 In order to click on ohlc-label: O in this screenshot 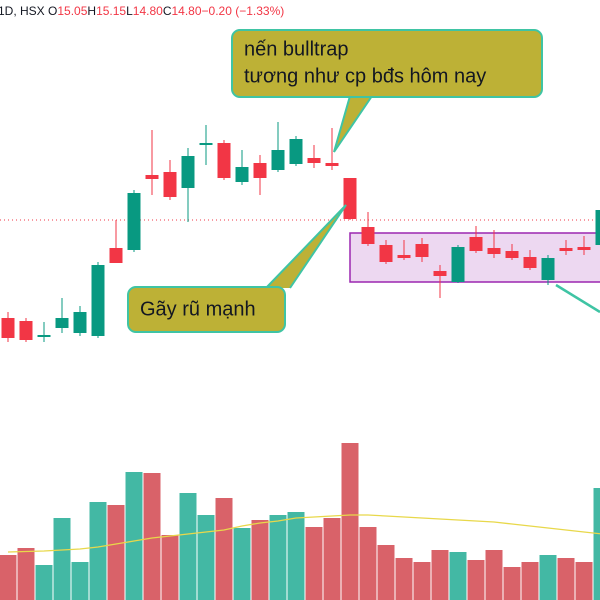, I will do `click(53, 11)`.